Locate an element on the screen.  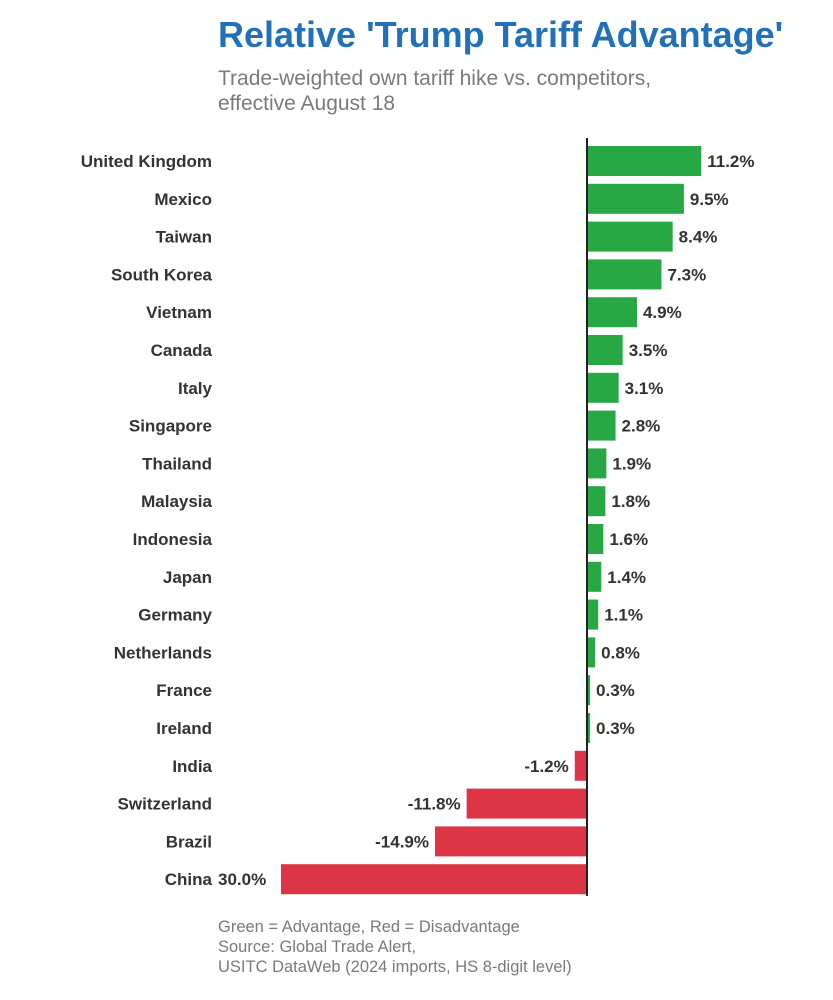
category-label-italy: Italy is located at coordinates (195, 388).